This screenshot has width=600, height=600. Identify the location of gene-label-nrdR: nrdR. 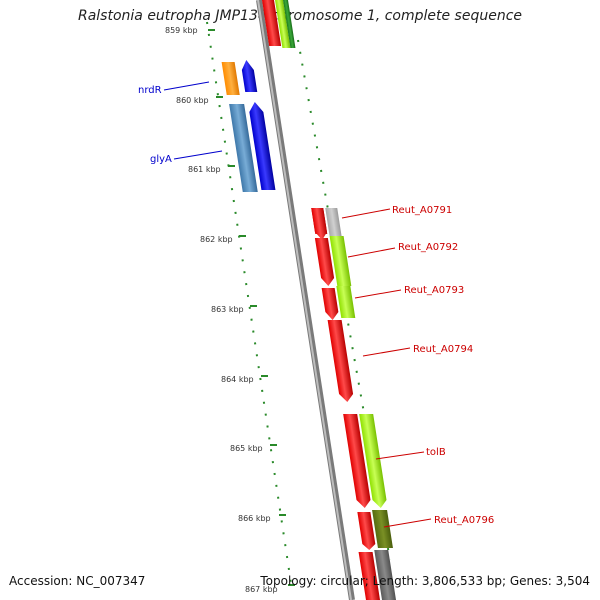
(150, 90).